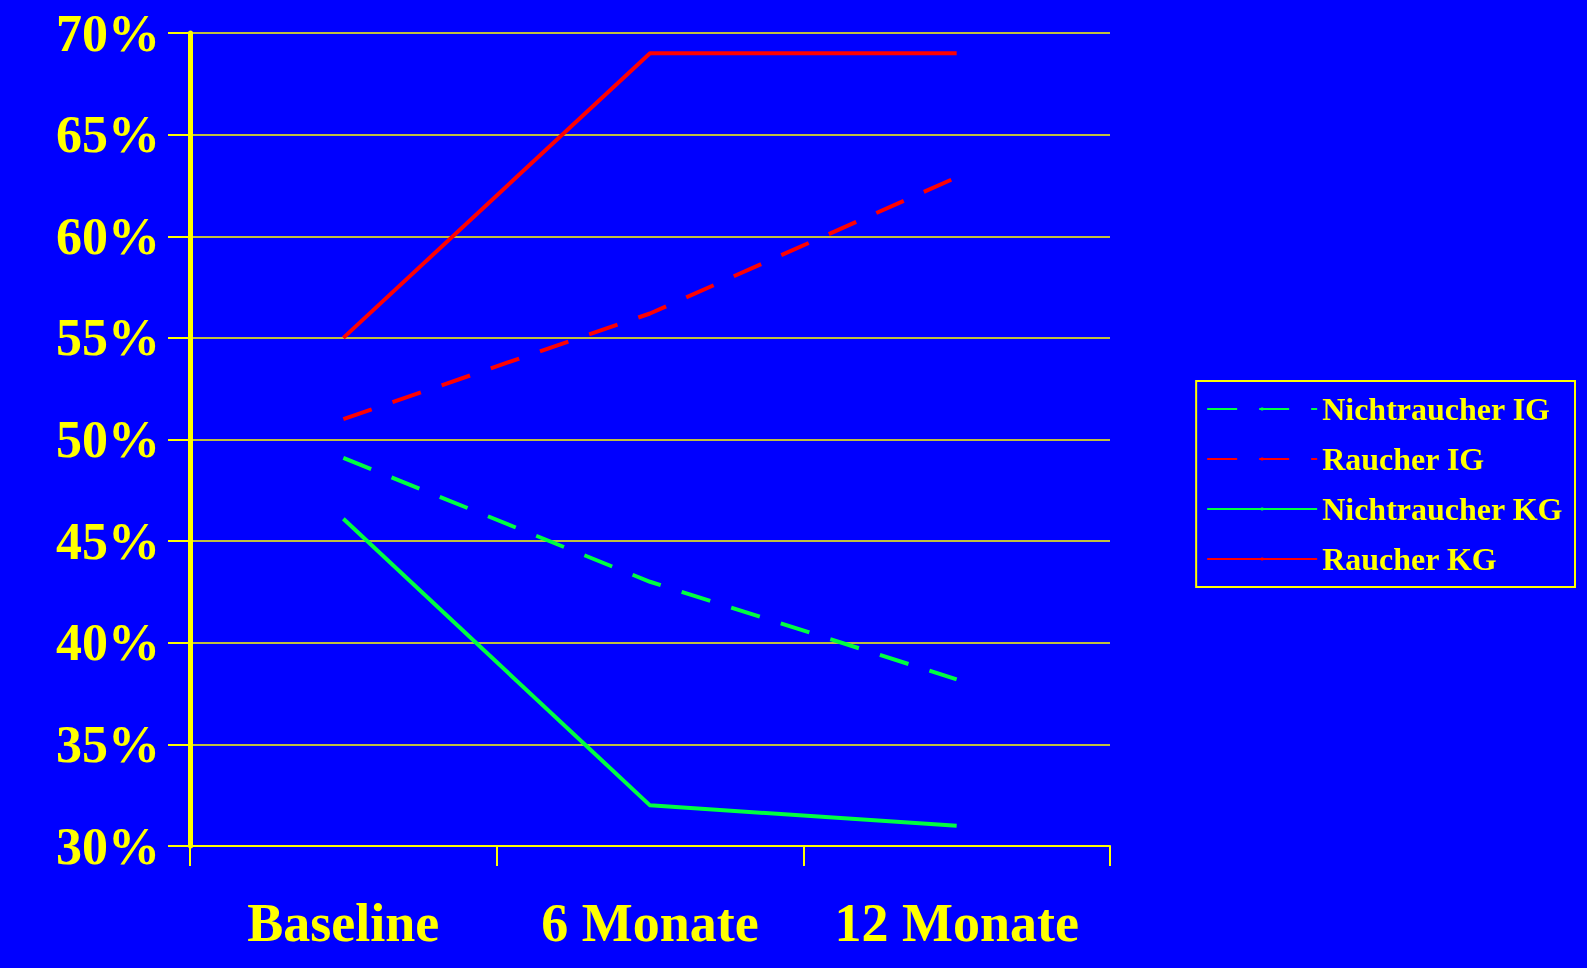 This screenshot has width=1587, height=968. I want to click on y-tick-label: 35%, so click(108, 744).